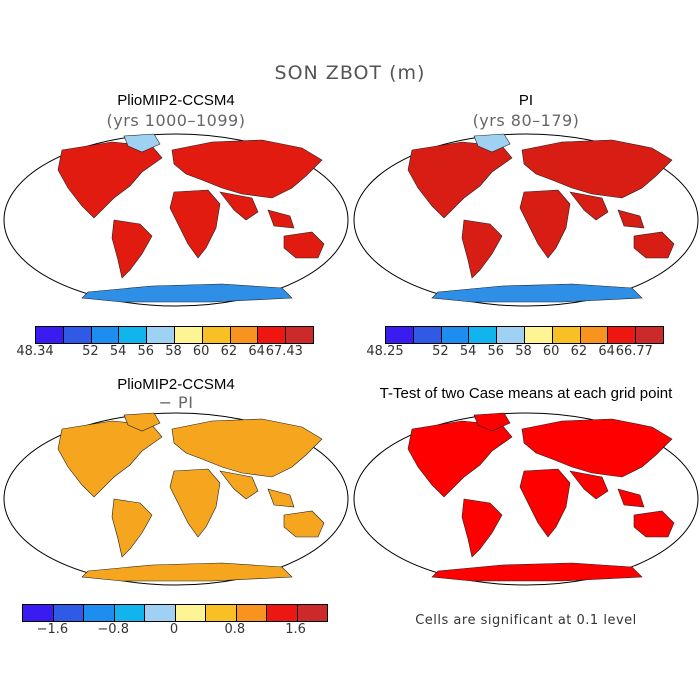 The image size is (700, 700). I want to click on panel-subtitle-bottom-left: − PI, so click(176, 402).